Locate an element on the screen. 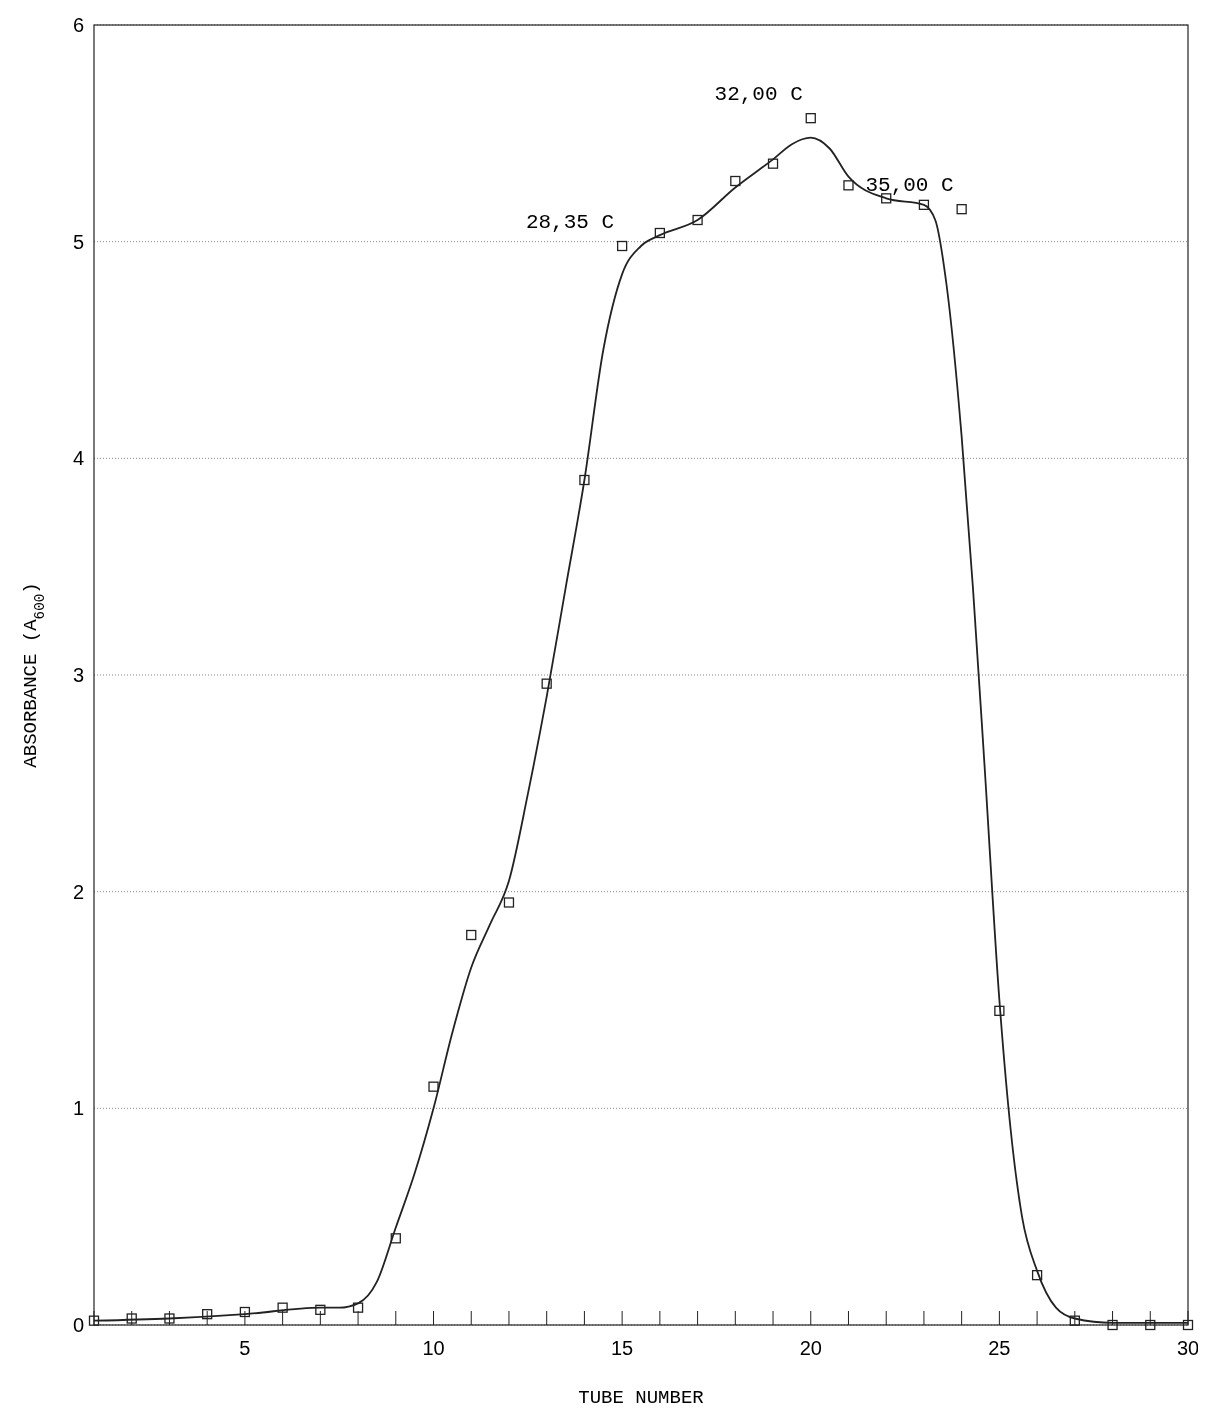  annotation: 28,35 C is located at coordinates (570, 222).